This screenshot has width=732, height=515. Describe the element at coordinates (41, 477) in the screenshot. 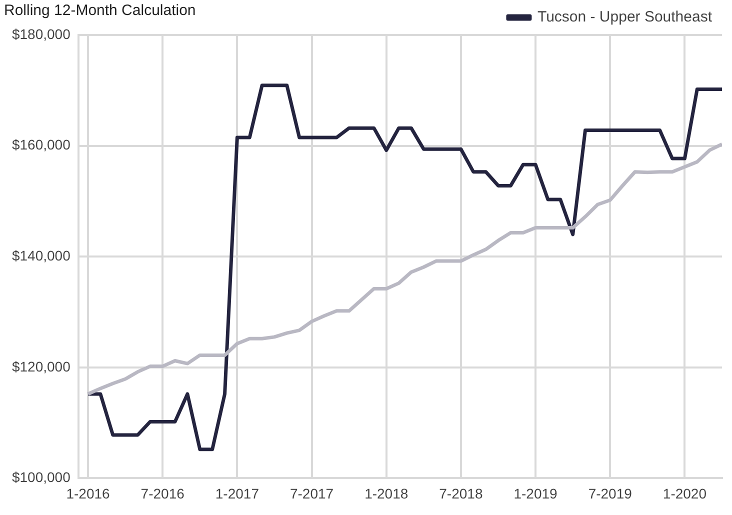

I see `y-tick-label: $100,000` at that location.